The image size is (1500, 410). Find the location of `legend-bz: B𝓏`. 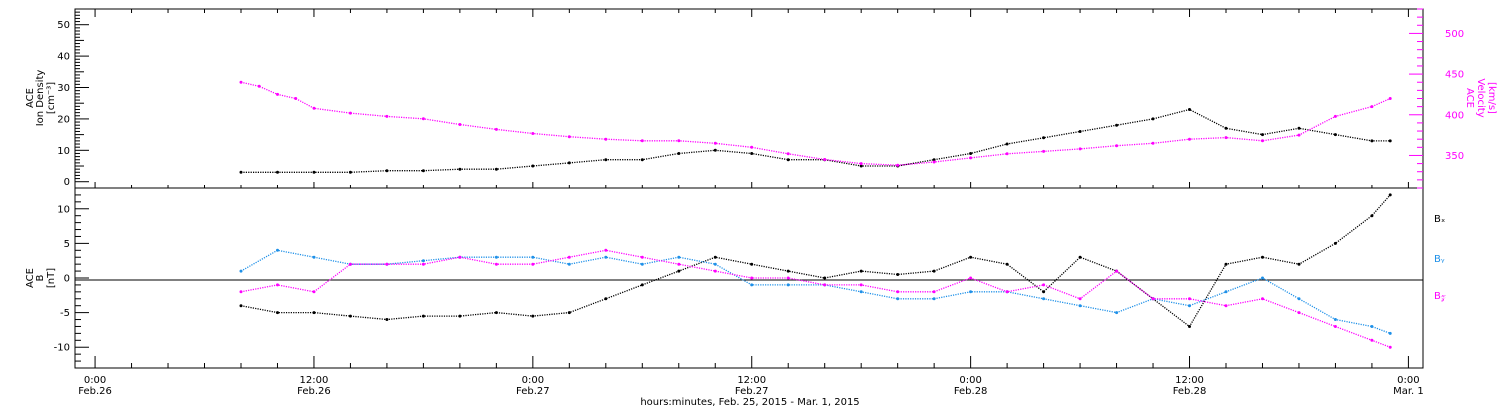

legend-bz: B𝓏 is located at coordinates (1440, 296).